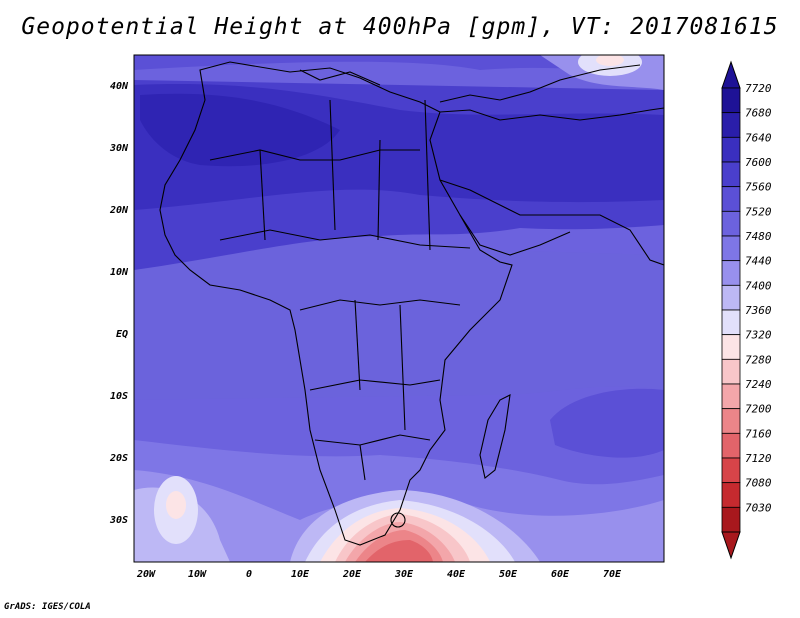  Describe the element at coordinates (758, 335) in the screenshot. I see `colorbar-label: 7320` at that location.